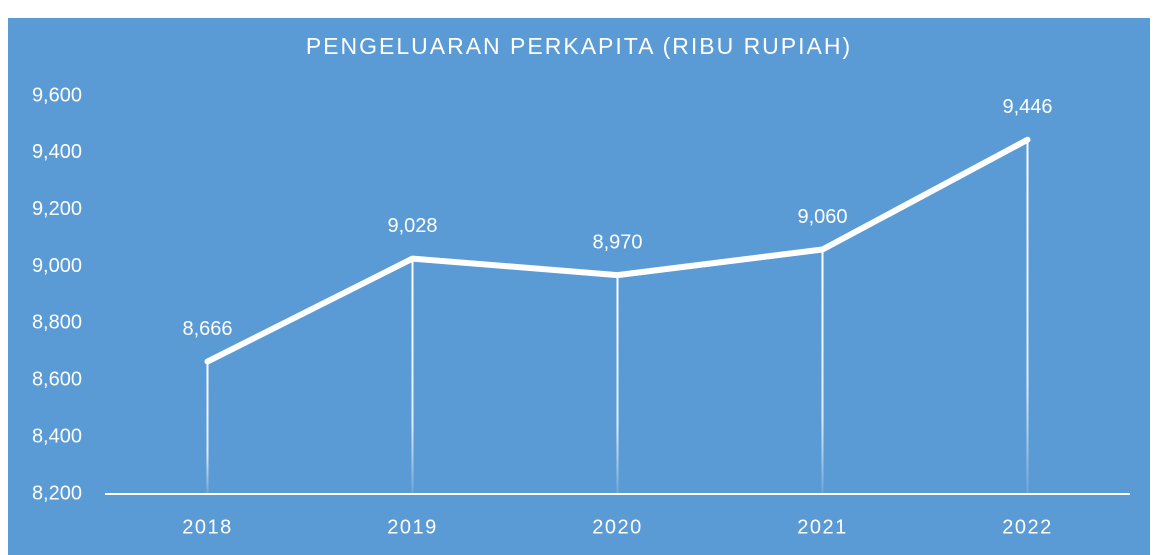 Image resolution: width=1157 pixels, height=555 pixels. Describe the element at coordinates (57, 152) in the screenshot. I see `y-tick-label: 9,400` at that location.